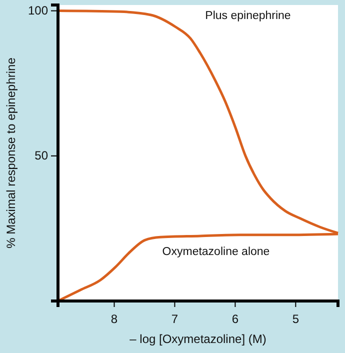  What do you see at coordinates (235, 319) in the screenshot?
I see `x-tick-label: 6` at bounding box center [235, 319].